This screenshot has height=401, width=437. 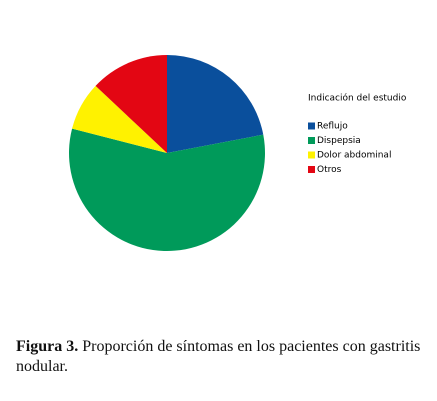 What do you see at coordinates (339, 141) in the screenshot?
I see `legend-label: Dispepsia` at bounding box center [339, 141].